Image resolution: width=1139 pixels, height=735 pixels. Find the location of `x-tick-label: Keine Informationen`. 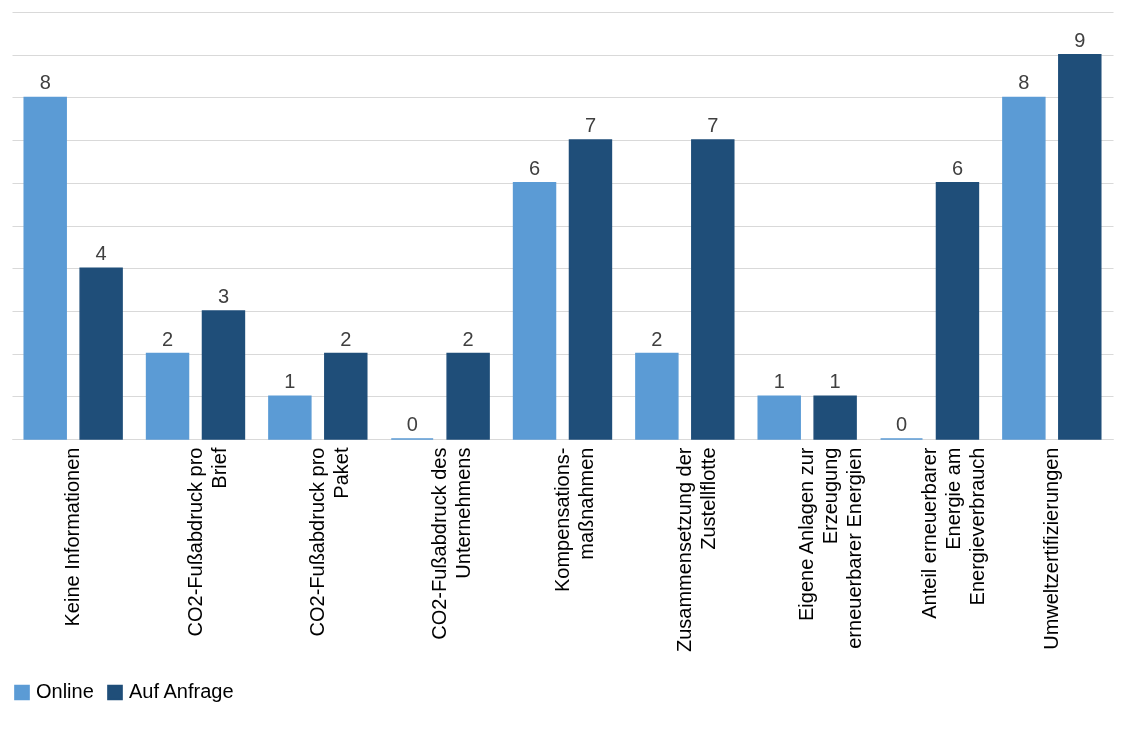

x-tick-label: Keine Informationen is located at coordinates (72, 537).